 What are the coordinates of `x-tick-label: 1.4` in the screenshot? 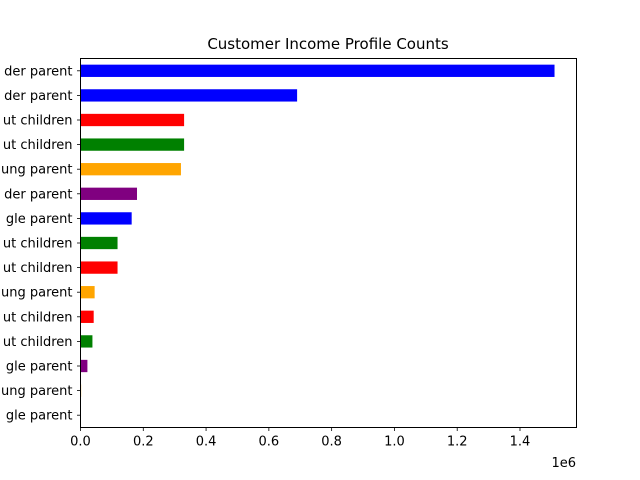 It's located at (520, 442).